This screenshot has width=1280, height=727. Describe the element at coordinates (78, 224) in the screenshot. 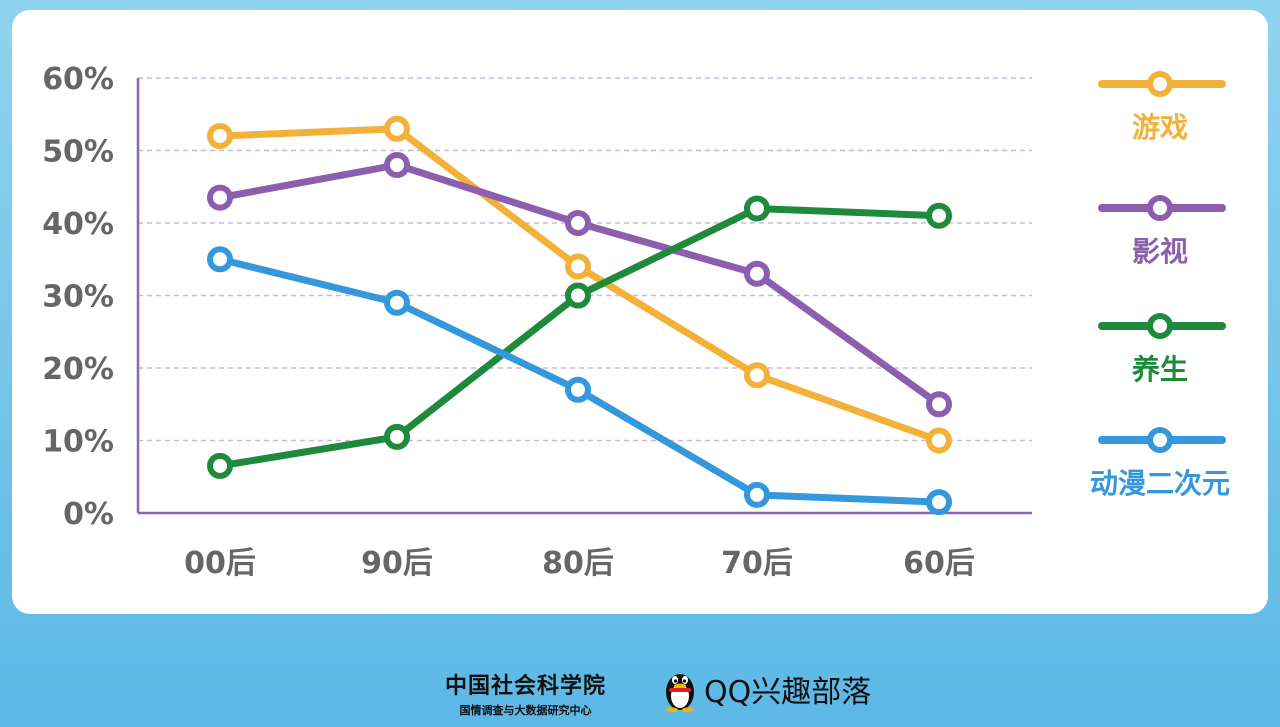

I see `y-tick-label: 40%` at that location.